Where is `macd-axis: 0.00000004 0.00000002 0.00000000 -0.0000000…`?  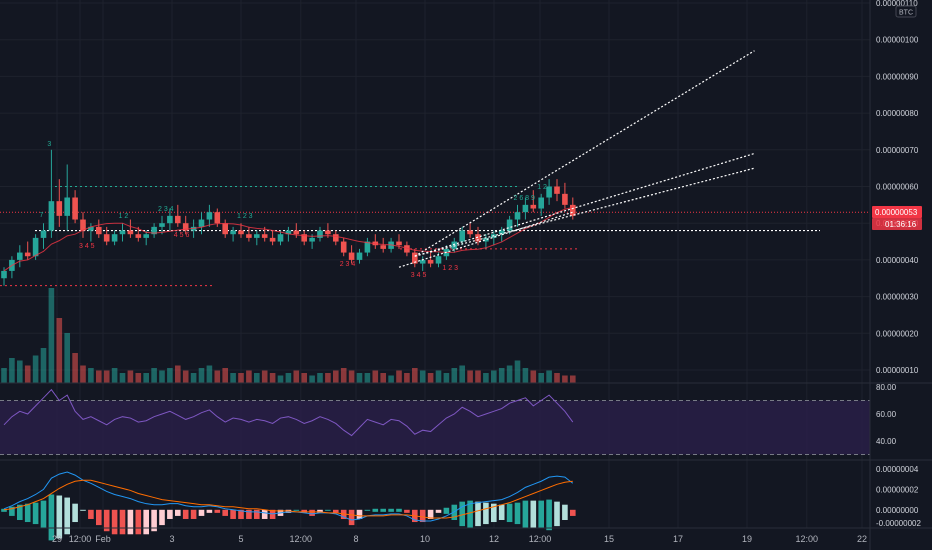
macd-axis: 0.00000004 0.00000002 0.00000000 -0.0000000… is located at coordinates (898, 496).